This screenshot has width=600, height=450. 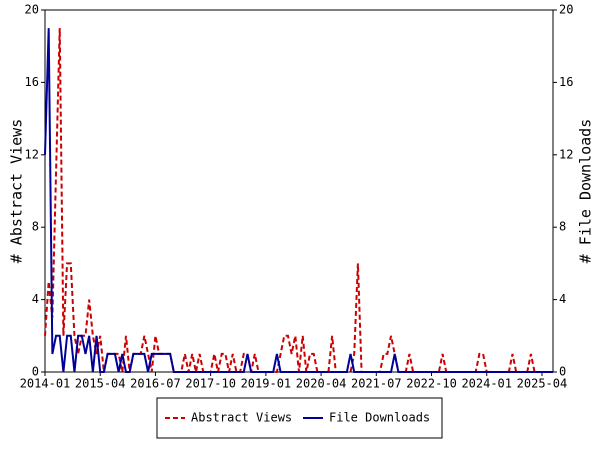 I want to click on y-axis-title: # Abstract Views, so click(x=17, y=191).